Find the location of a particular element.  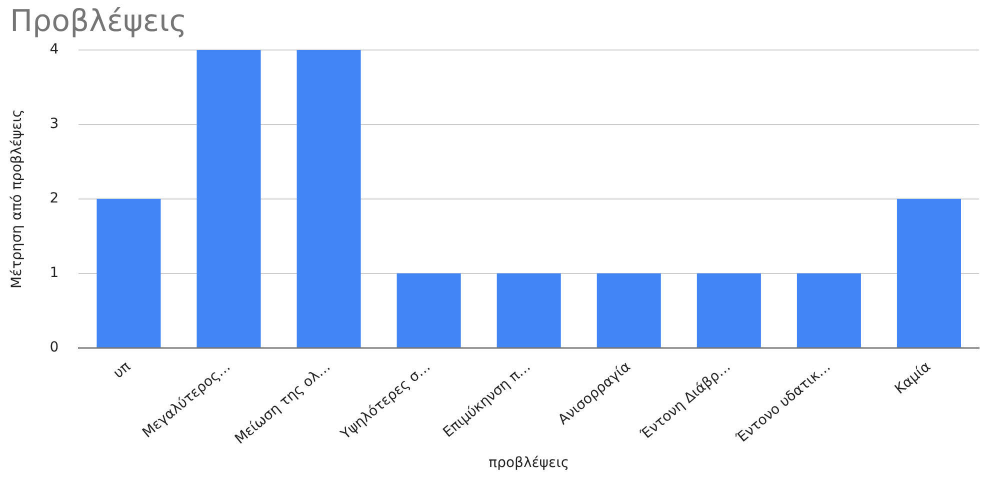

x-axis-title: προβλέψεις is located at coordinates (529, 463).